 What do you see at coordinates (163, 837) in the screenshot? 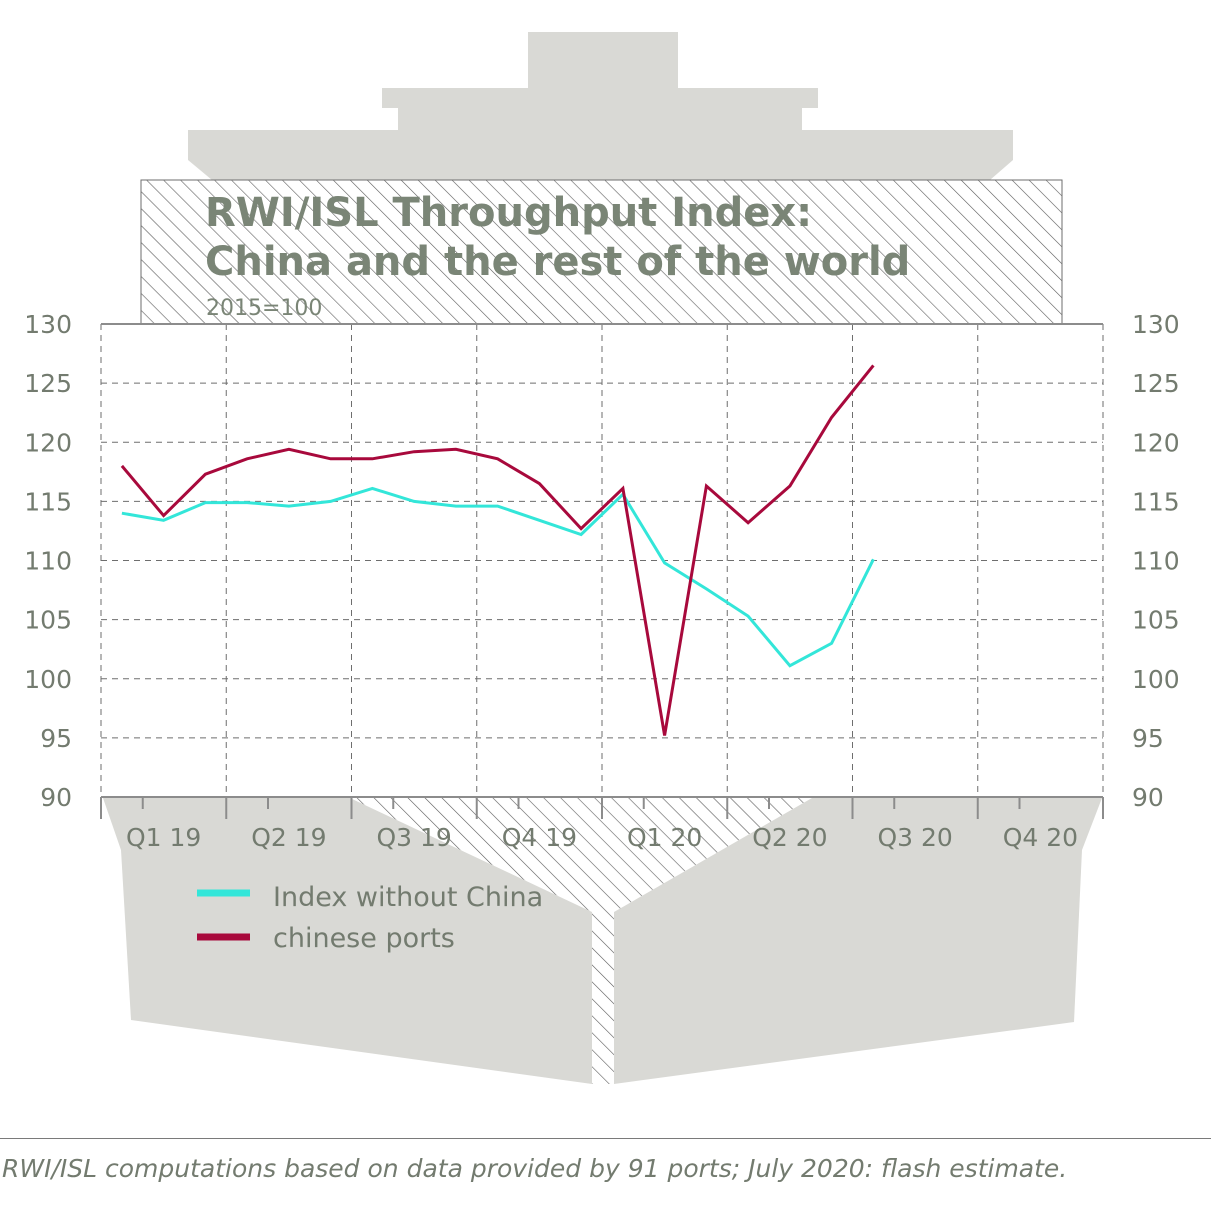
I see `x-tick-label: Q1 19` at bounding box center [163, 837].